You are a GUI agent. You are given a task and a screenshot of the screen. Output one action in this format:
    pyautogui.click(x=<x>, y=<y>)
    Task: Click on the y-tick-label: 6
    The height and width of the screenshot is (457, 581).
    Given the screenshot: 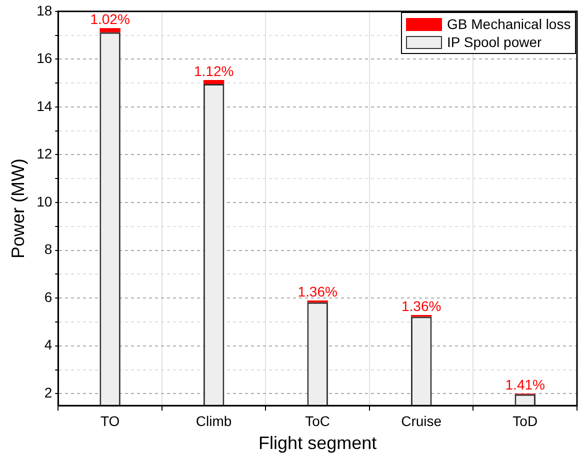 What is the action you would take?
    pyautogui.click(x=48, y=296)
    